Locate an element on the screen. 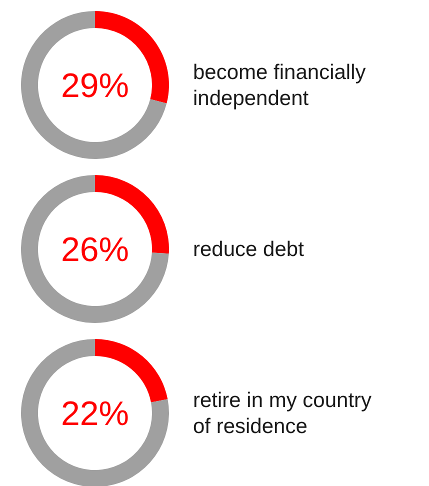 The width and height of the screenshot is (429, 486). text: retire in my country of residence is located at coordinates (282, 413).